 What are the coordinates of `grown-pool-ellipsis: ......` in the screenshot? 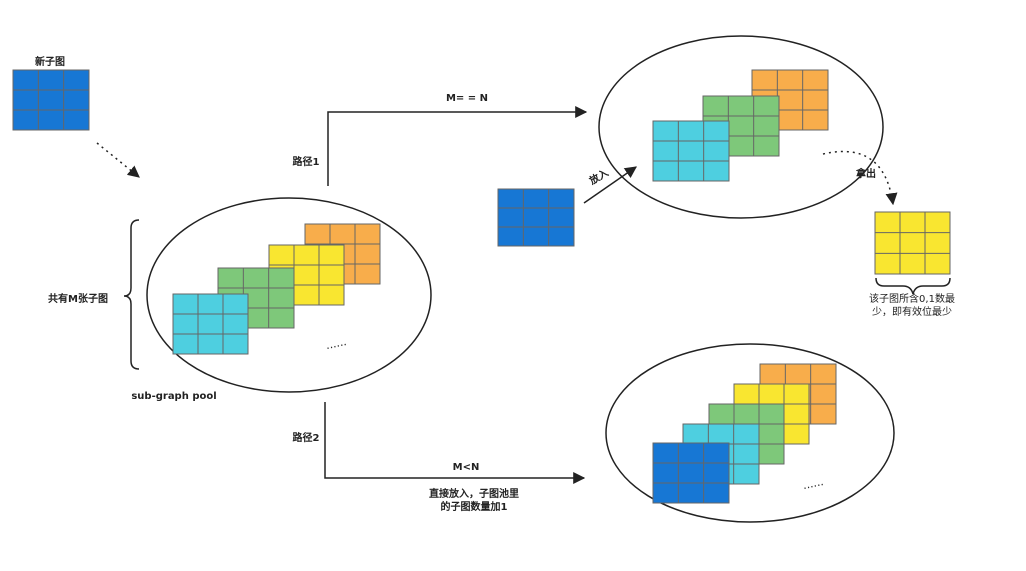 It's located at (812, 483).